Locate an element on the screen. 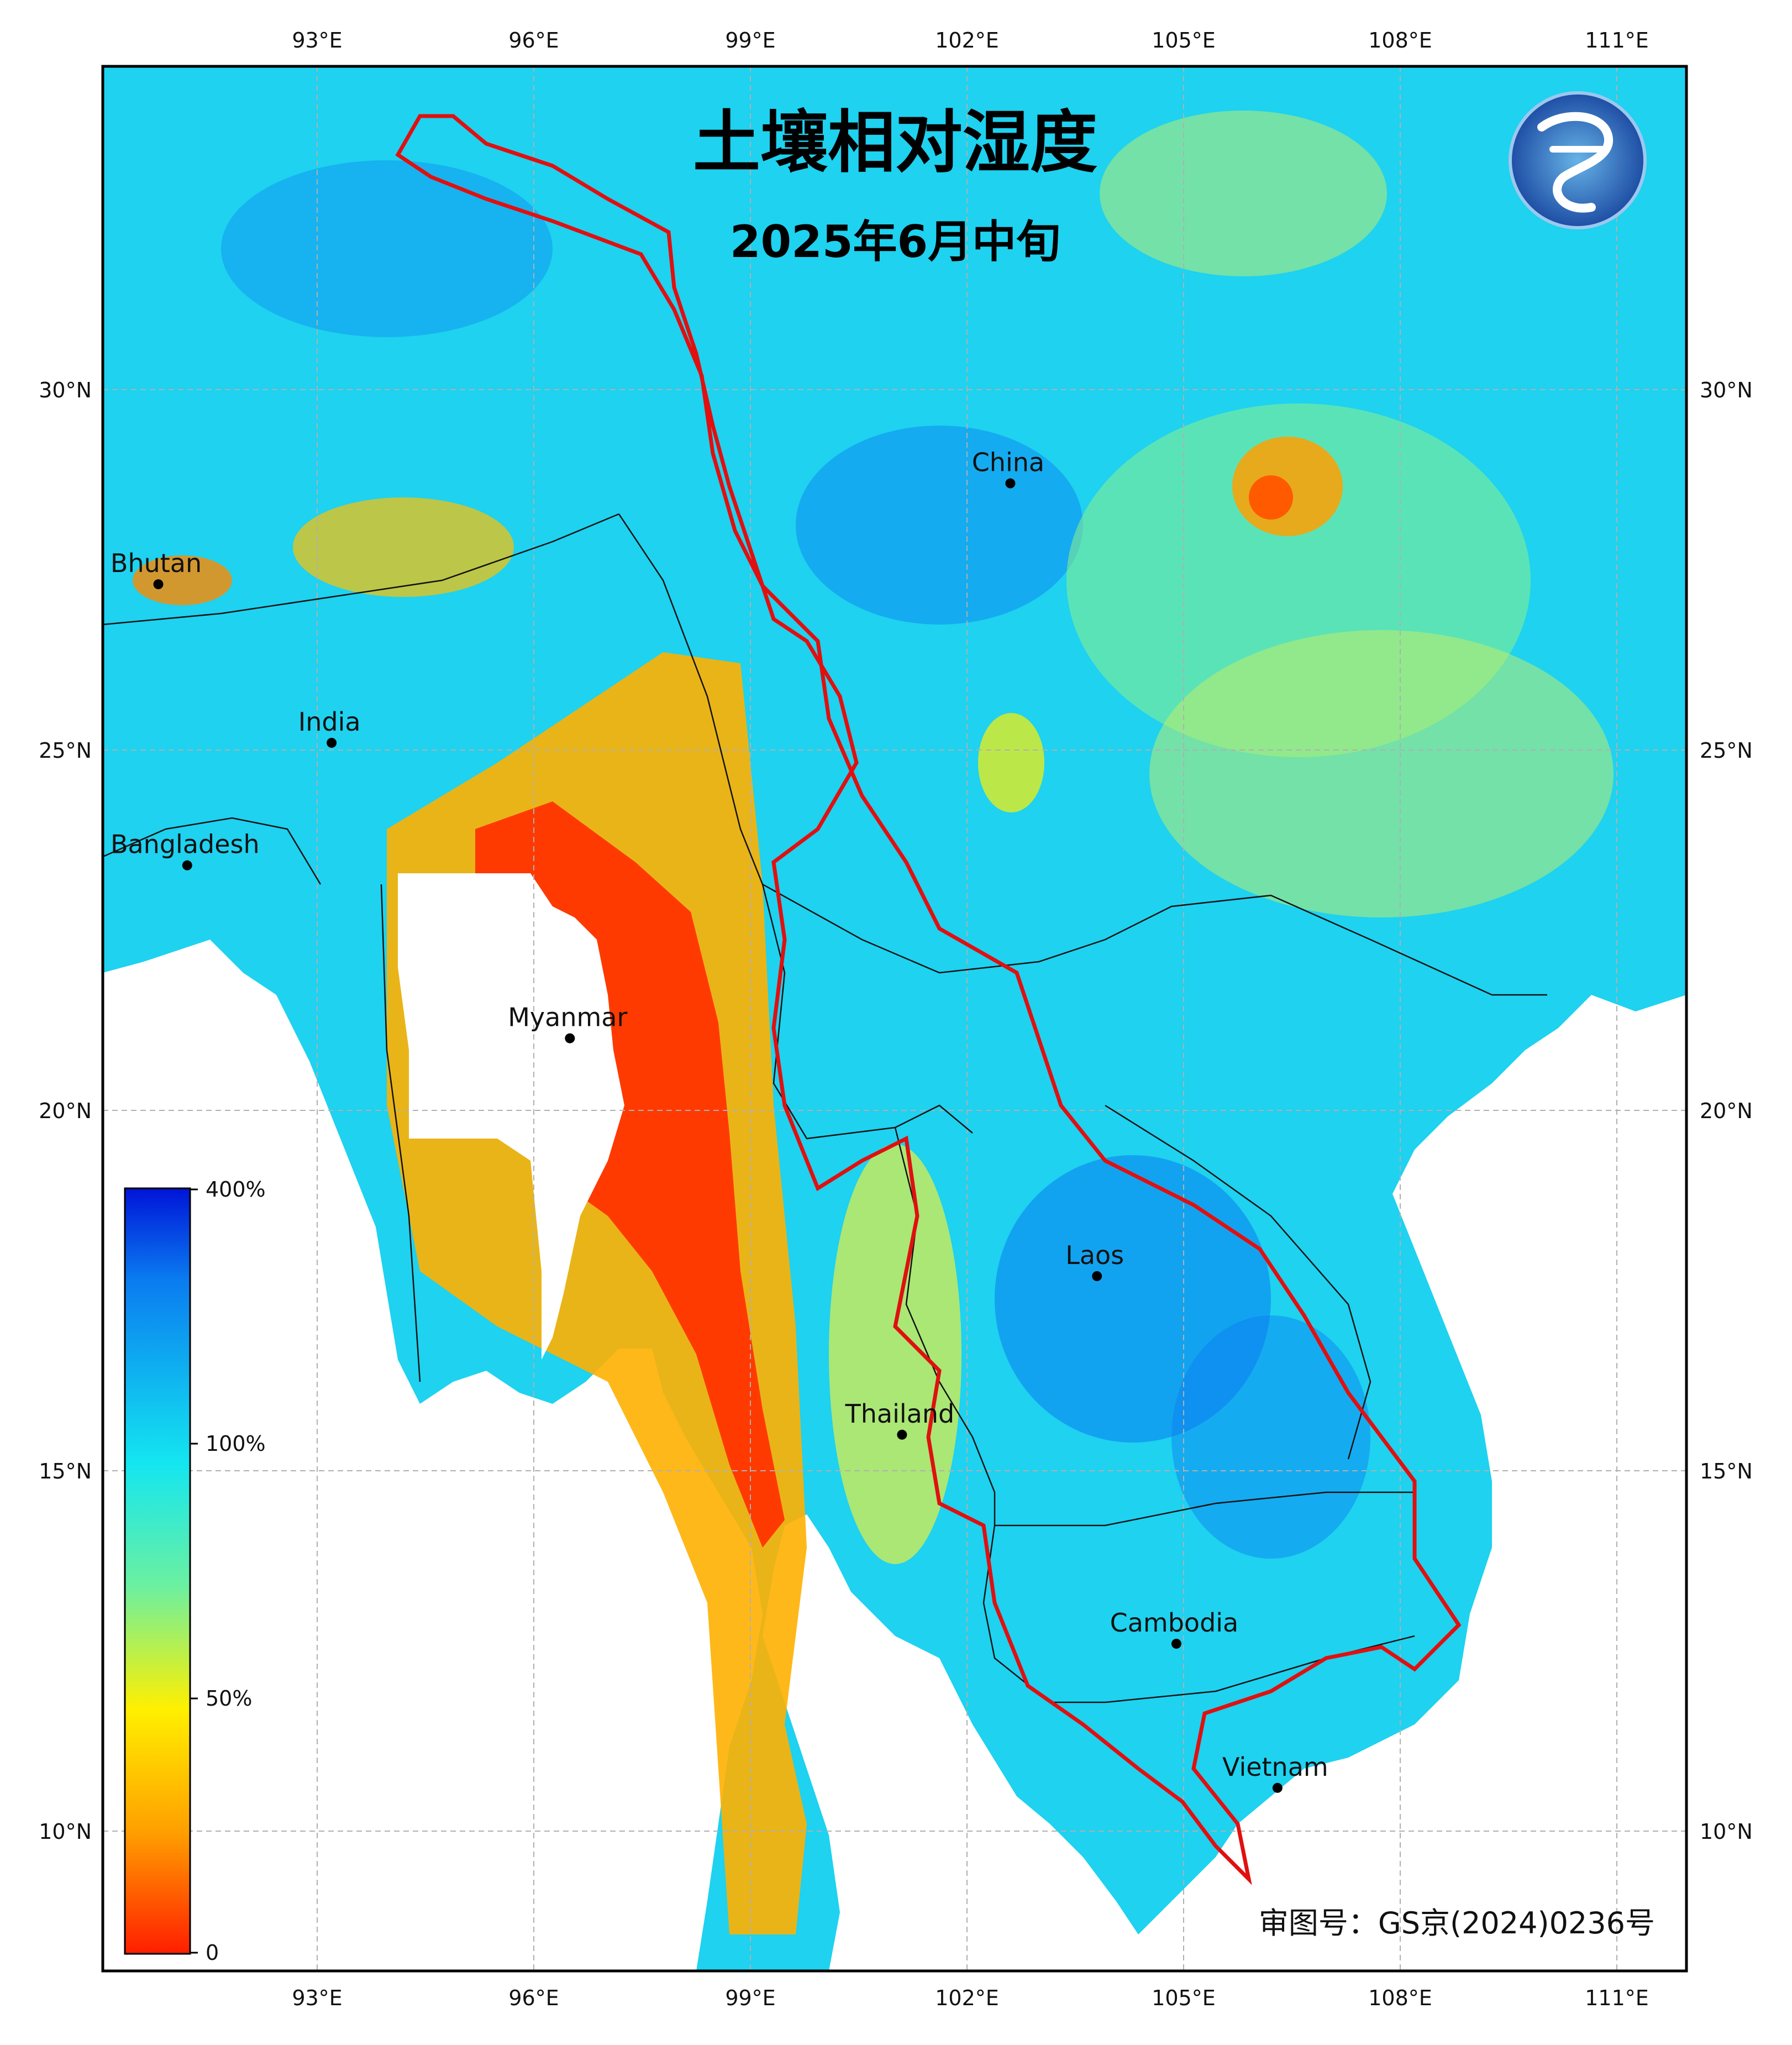 The image size is (1792, 2045). place-dot-india is located at coordinates (332, 742).